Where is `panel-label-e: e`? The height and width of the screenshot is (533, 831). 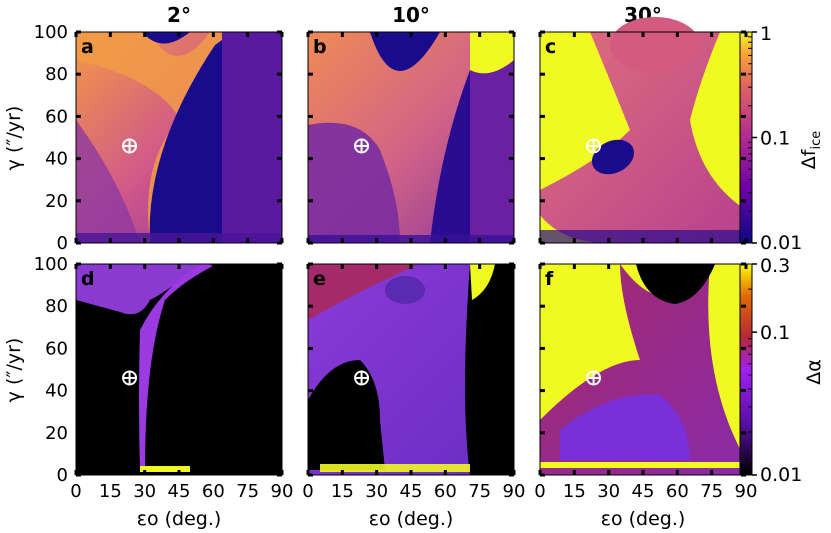
panel-label-e: e is located at coordinates (319, 279).